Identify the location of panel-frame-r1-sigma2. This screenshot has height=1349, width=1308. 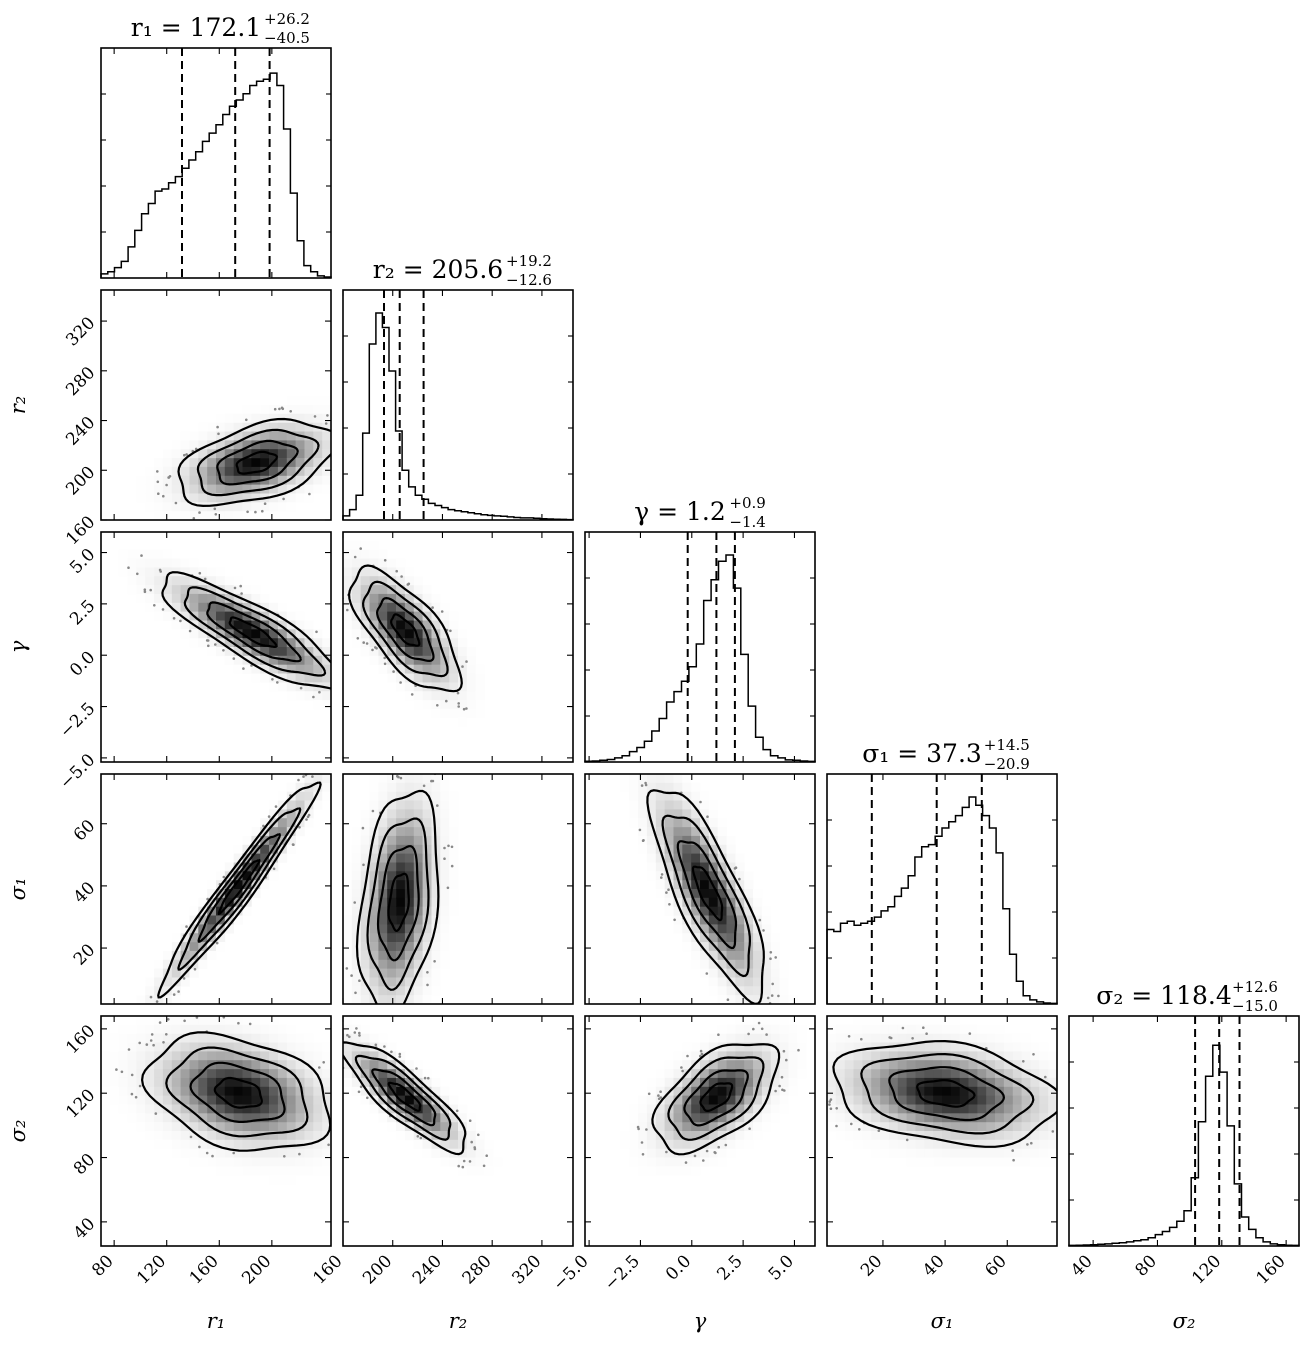
(216, 1131).